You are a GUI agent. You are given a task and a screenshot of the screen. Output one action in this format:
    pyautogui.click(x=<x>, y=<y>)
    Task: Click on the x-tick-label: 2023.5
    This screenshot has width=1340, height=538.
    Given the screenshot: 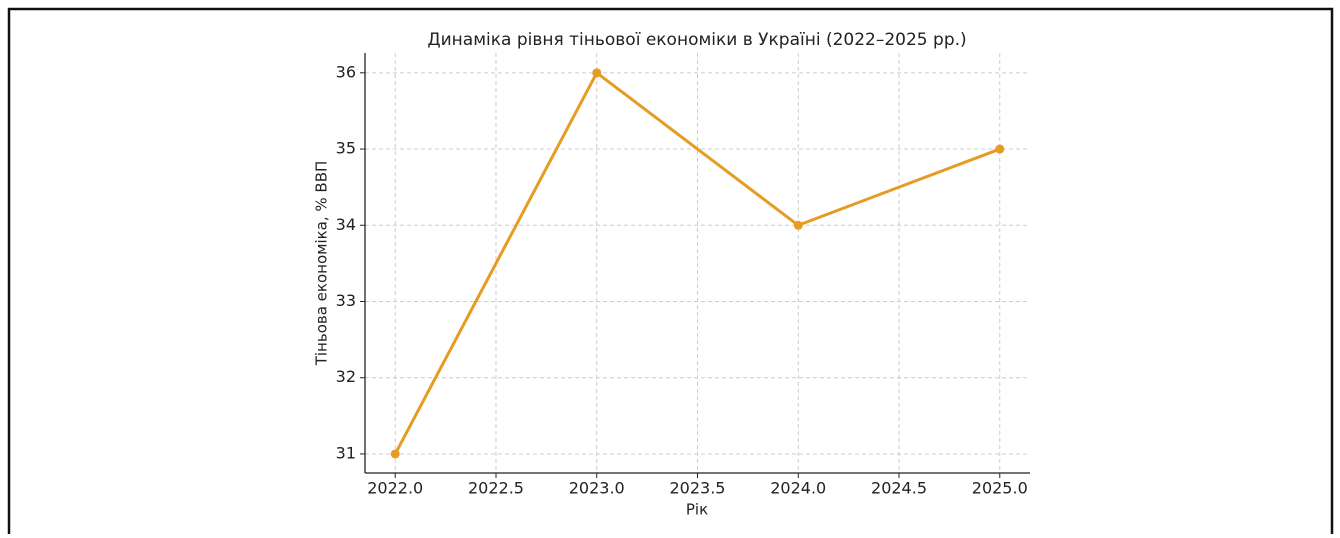 What is the action you would take?
    pyautogui.click(x=698, y=488)
    